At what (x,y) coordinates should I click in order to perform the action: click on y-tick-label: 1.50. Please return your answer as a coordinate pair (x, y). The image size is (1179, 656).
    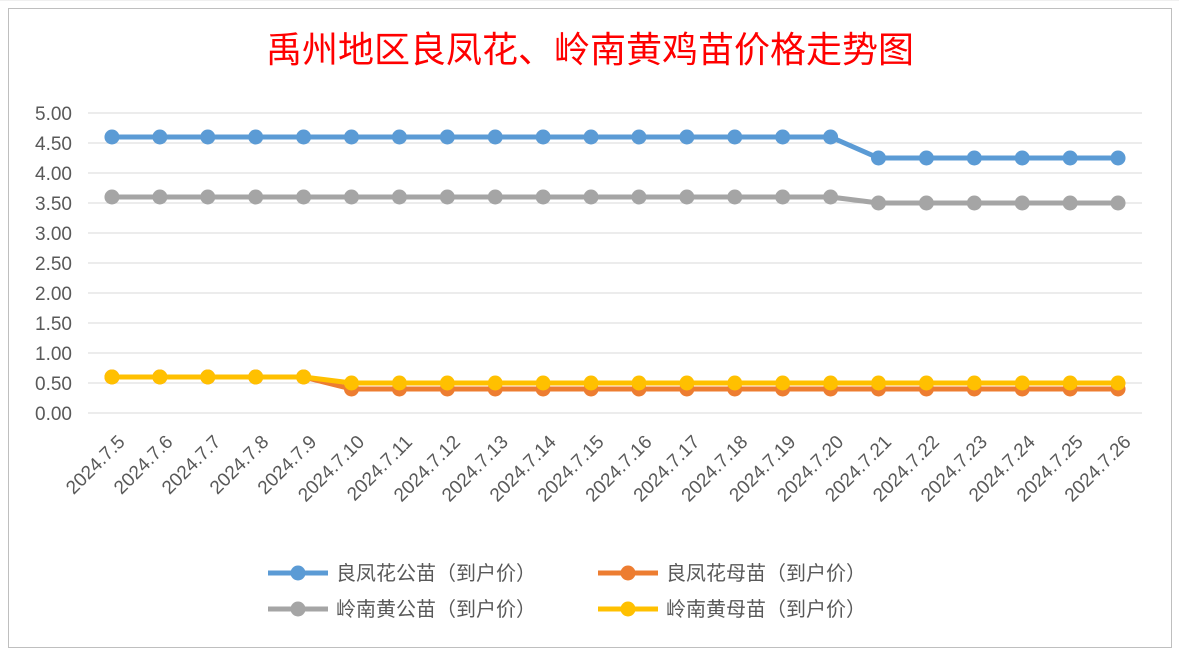
    Looking at the image, I should click on (53, 324).